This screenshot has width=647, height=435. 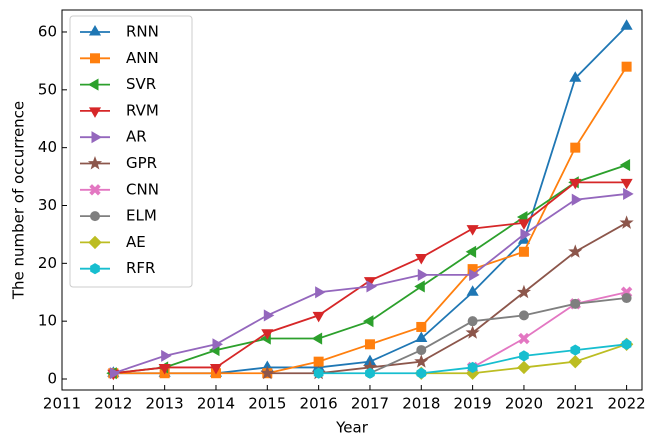 What do you see at coordinates (141, 84) in the screenshot?
I see `legend-label: SVR` at bounding box center [141, 84].